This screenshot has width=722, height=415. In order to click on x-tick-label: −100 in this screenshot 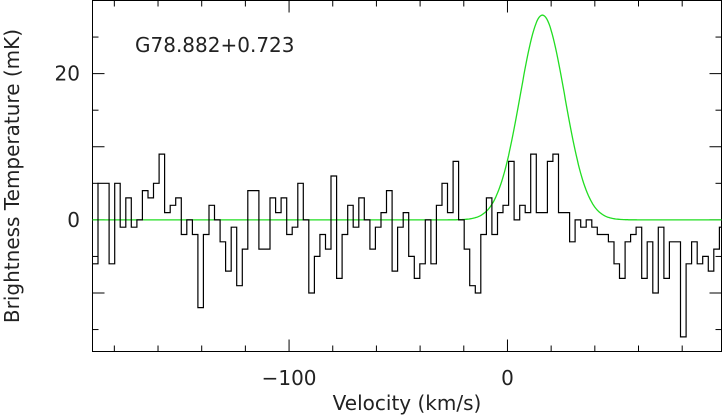, I will do `click(289, 378)`.